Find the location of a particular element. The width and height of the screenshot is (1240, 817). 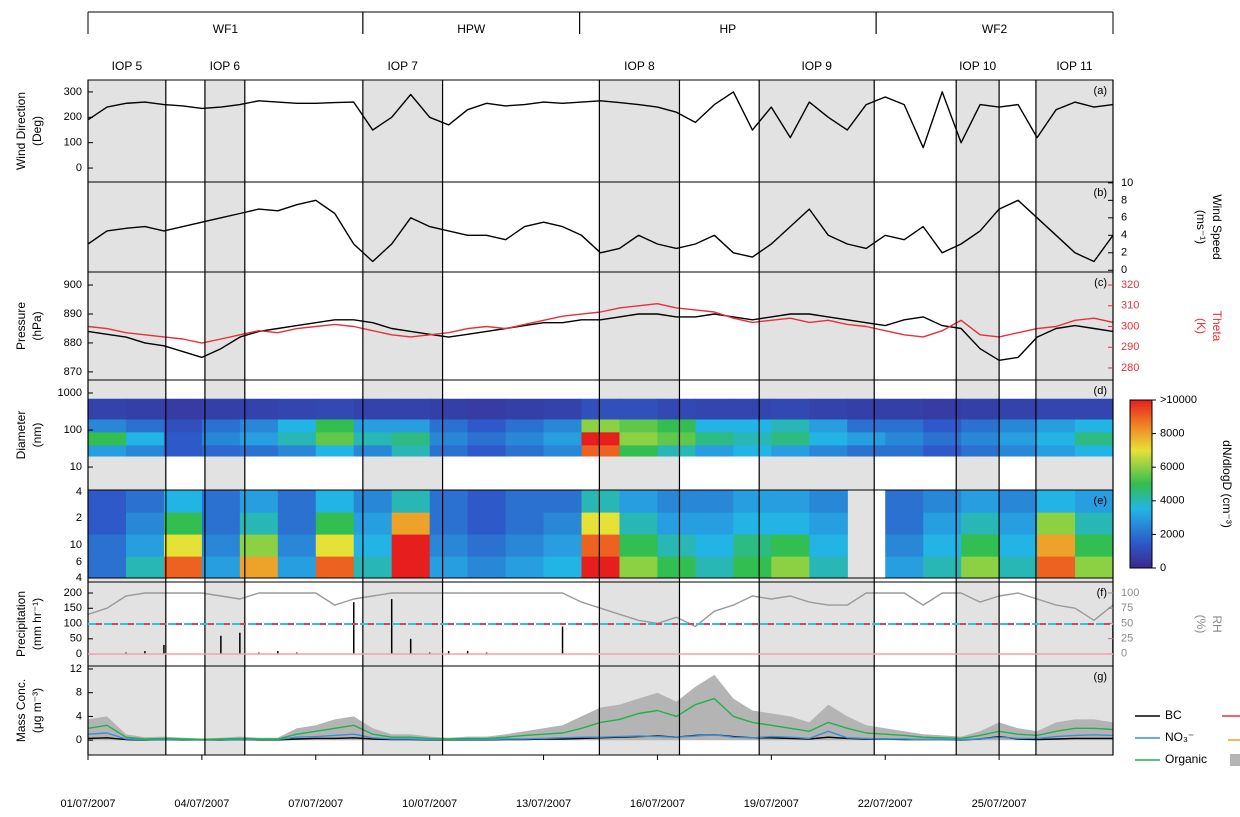

y-axis-label: (μg m⁻³) is located at coordinates (37, 710).